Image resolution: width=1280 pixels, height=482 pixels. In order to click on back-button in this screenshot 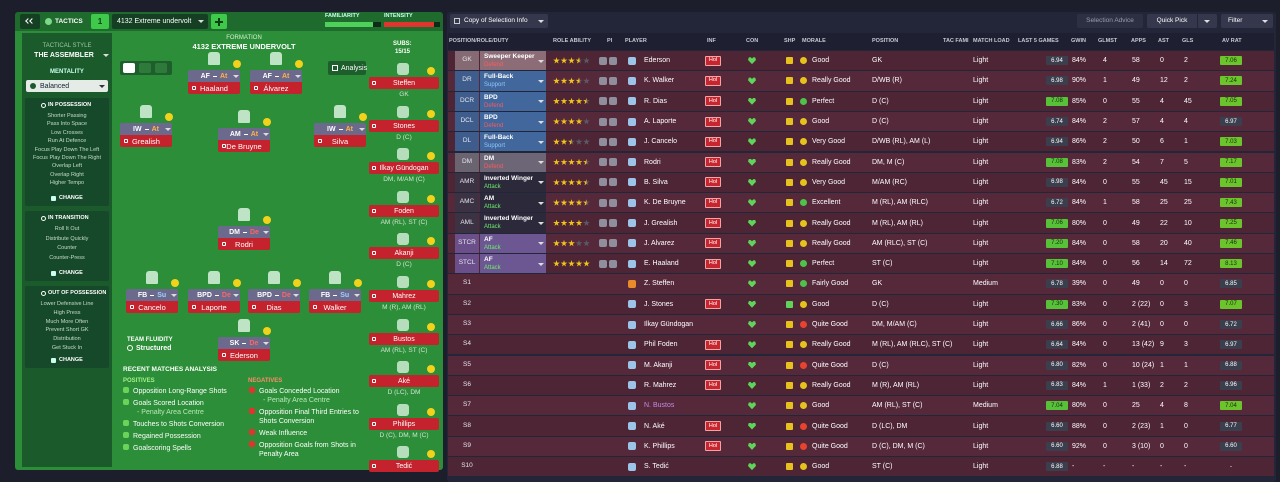, I will do `click(30, 21)`.